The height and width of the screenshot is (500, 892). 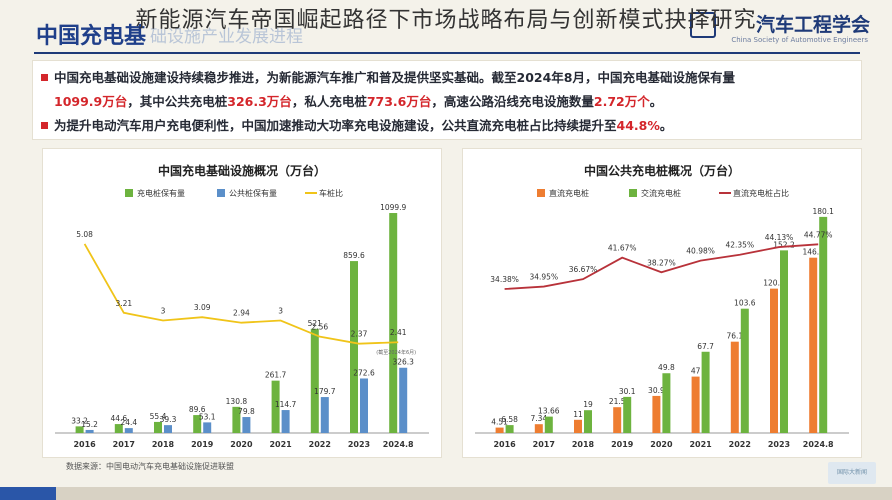 What do you see at coordinates (177, 101) in the screenshot?
I see `summary-text-2b: ，其中公共充电桩` at bounding box center [177, 101].